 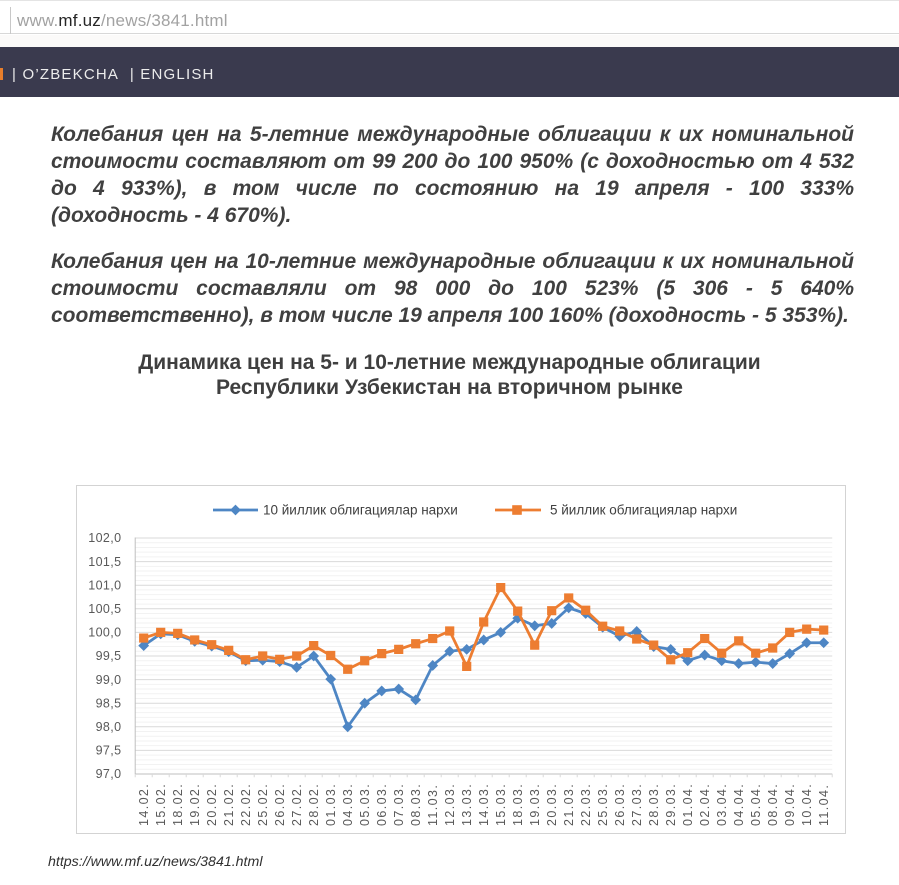 I want to click on svg-text: 97,5, so click(x=109, y=751).